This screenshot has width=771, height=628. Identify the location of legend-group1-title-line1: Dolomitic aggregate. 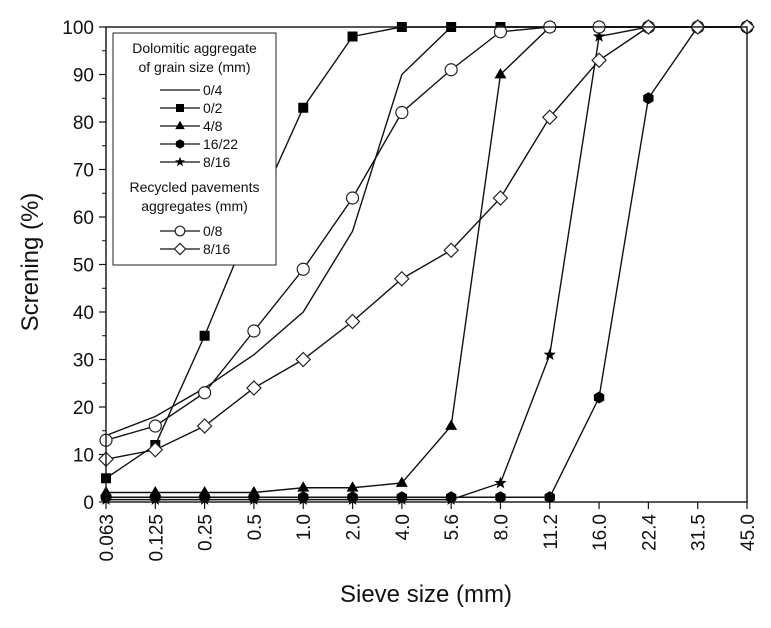
(194, 48).